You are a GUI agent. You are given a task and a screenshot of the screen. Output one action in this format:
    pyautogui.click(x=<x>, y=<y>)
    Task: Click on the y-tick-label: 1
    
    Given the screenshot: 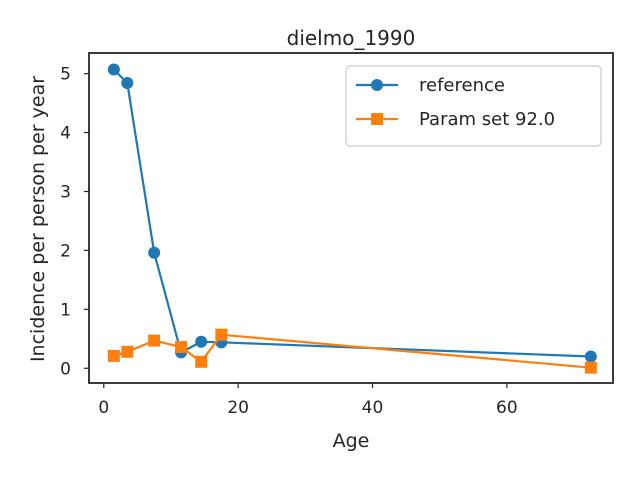 What is the action you would take?
    pyautogui.click(x=65, y=310)
    